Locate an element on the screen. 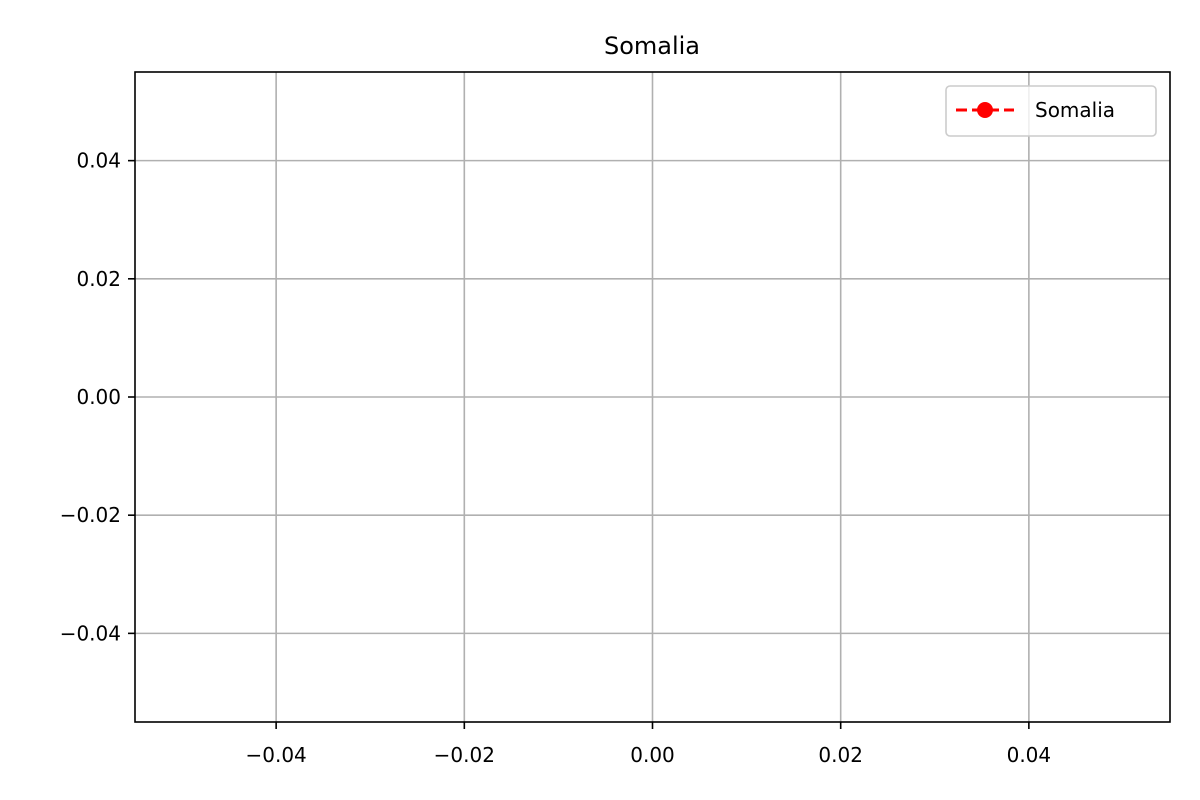  y-tick-label: 0.00 is located at coordinates (98, 397).